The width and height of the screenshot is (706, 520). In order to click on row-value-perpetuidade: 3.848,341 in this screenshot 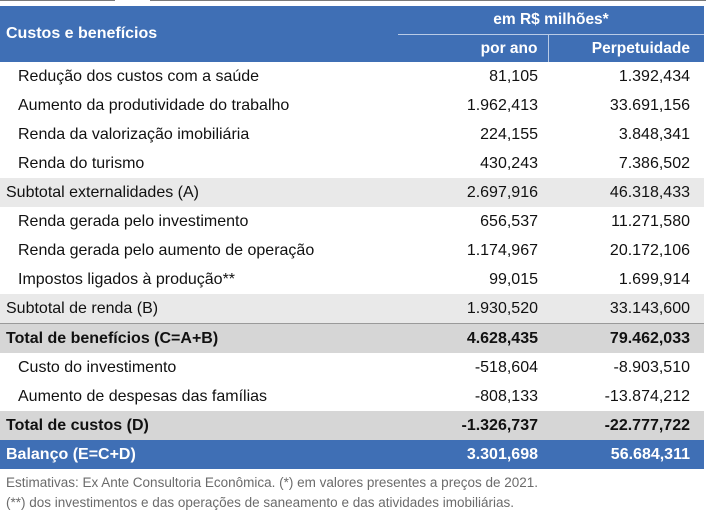, I will do `click(654, 134)`.